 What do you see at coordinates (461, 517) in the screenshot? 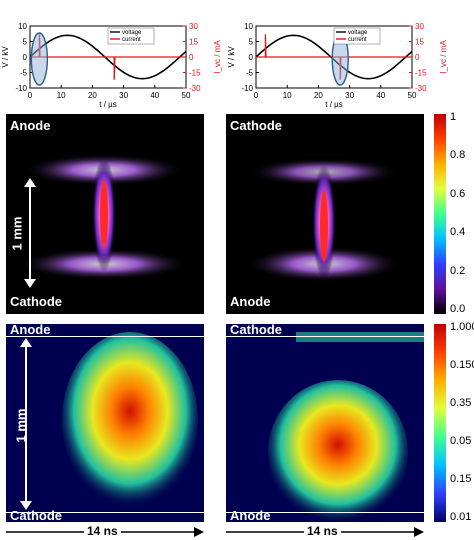
I see `colorbar-tick-label: 0.01` at bounding box center [461, 517].